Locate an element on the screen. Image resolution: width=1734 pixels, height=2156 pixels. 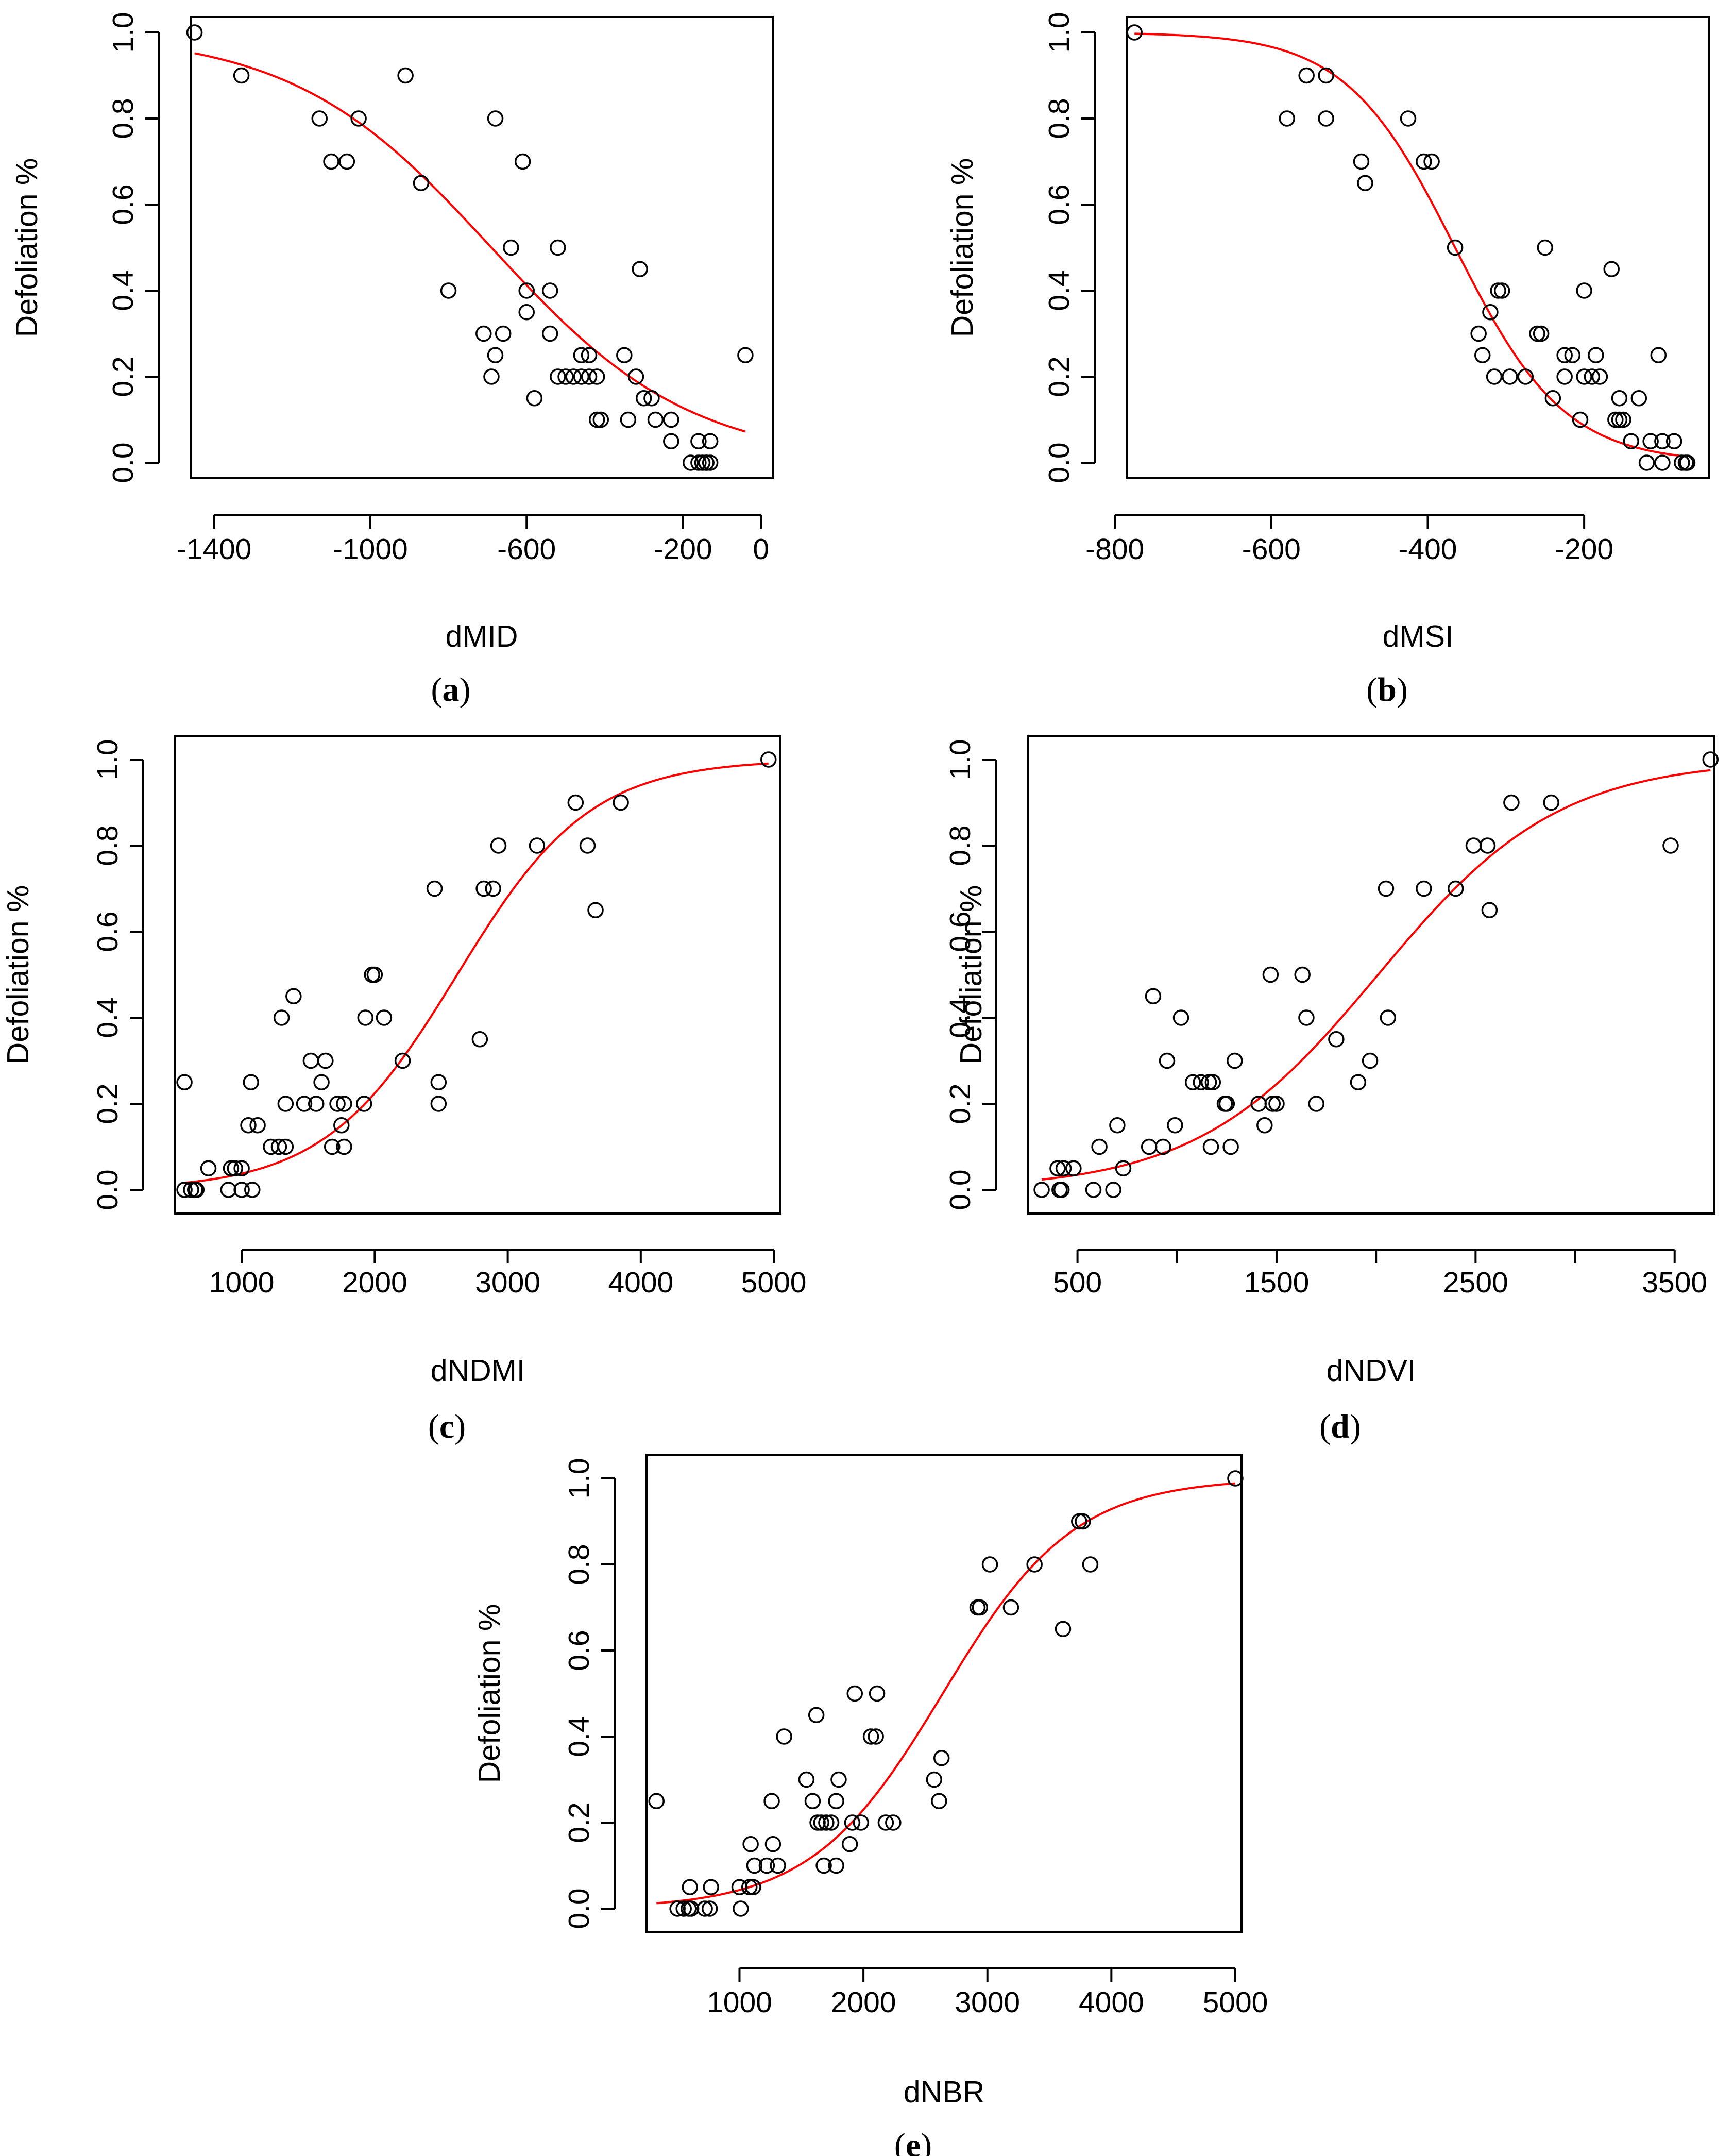
x-tick-label: -600 is located at coordinates (526, 549).